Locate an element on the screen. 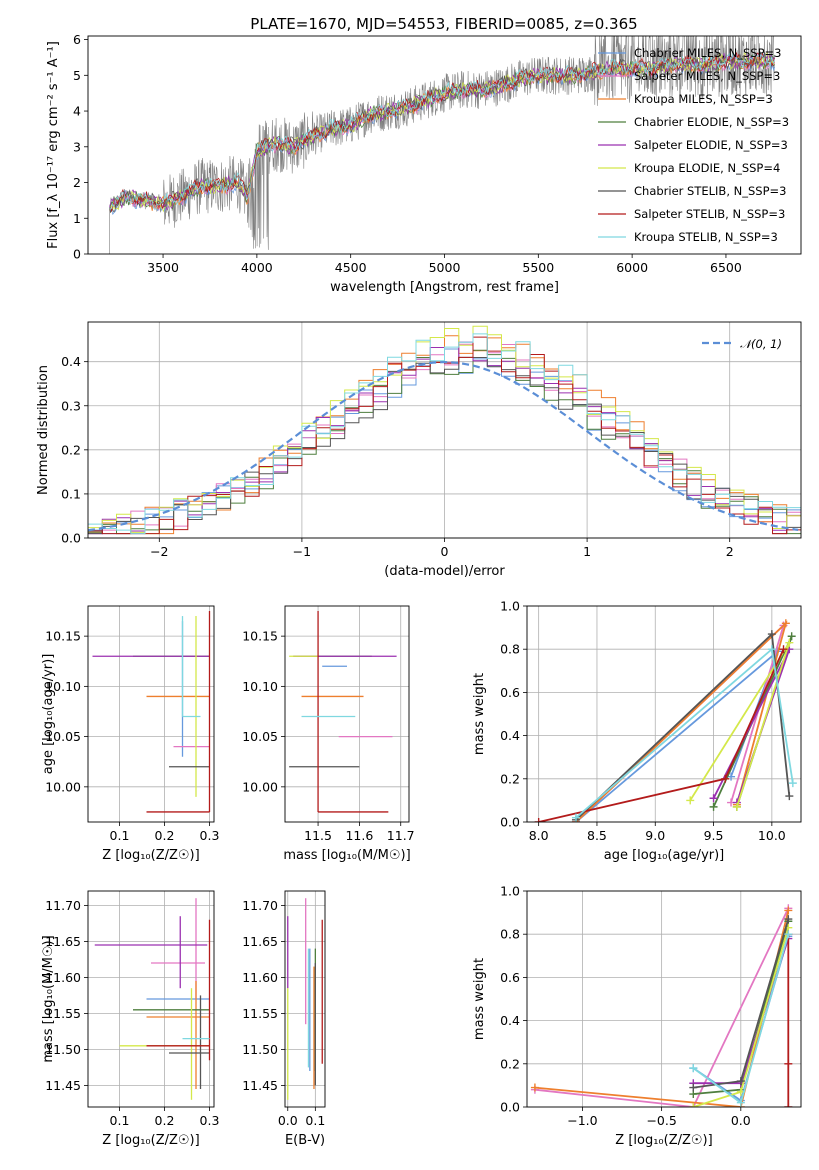  y-tick-label: 11.45 is located at coordinates (260, 1085).